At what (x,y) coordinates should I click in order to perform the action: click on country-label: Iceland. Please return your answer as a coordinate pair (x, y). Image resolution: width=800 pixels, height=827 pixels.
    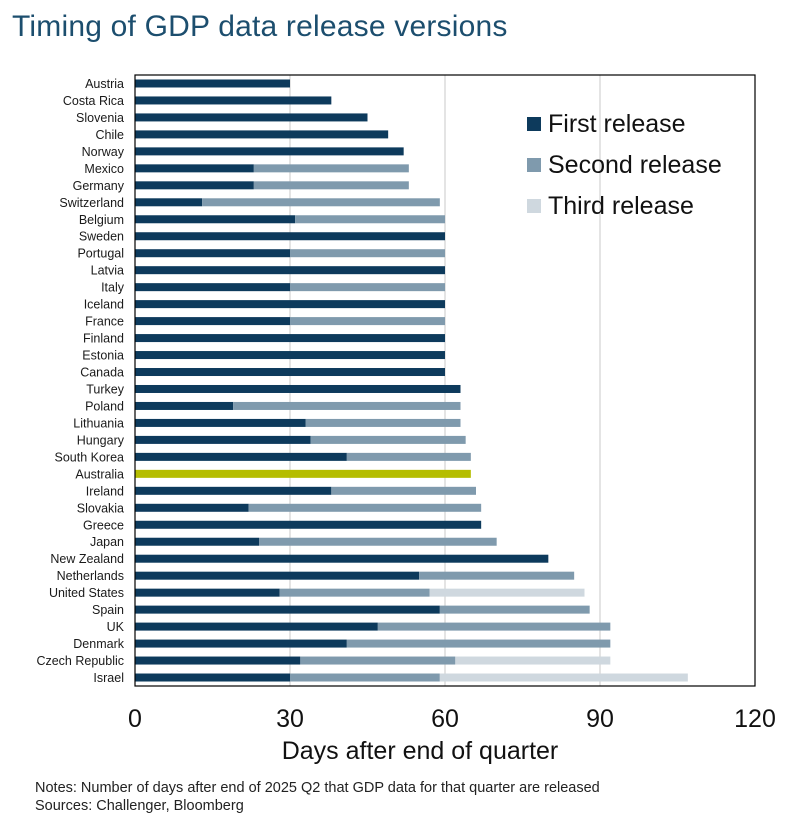
    Looking at the image, I should click on (104, 305).